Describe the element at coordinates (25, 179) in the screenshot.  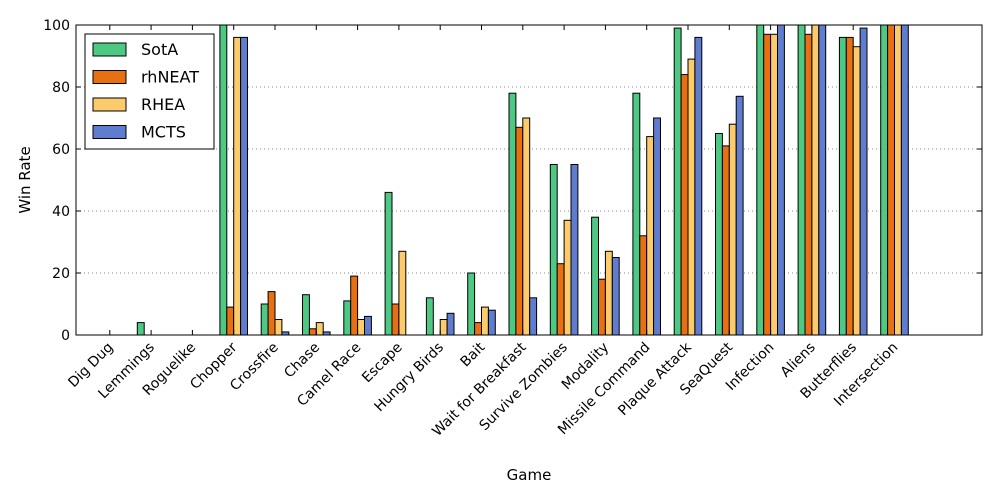
I see `y-axis-title: Win Rate` at that location.